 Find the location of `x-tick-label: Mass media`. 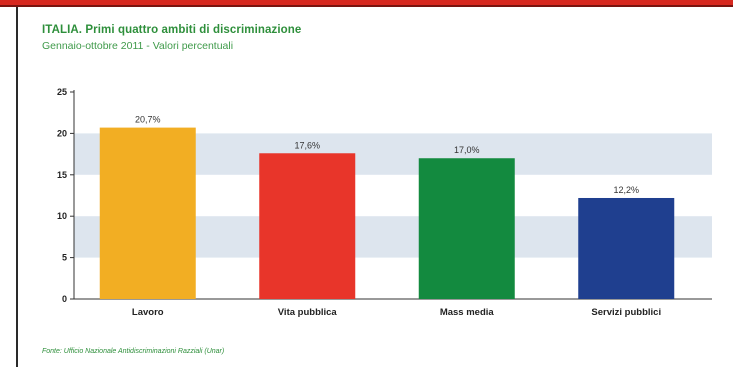

x-tick-label: Mass media is located at coordinates (467, 312).